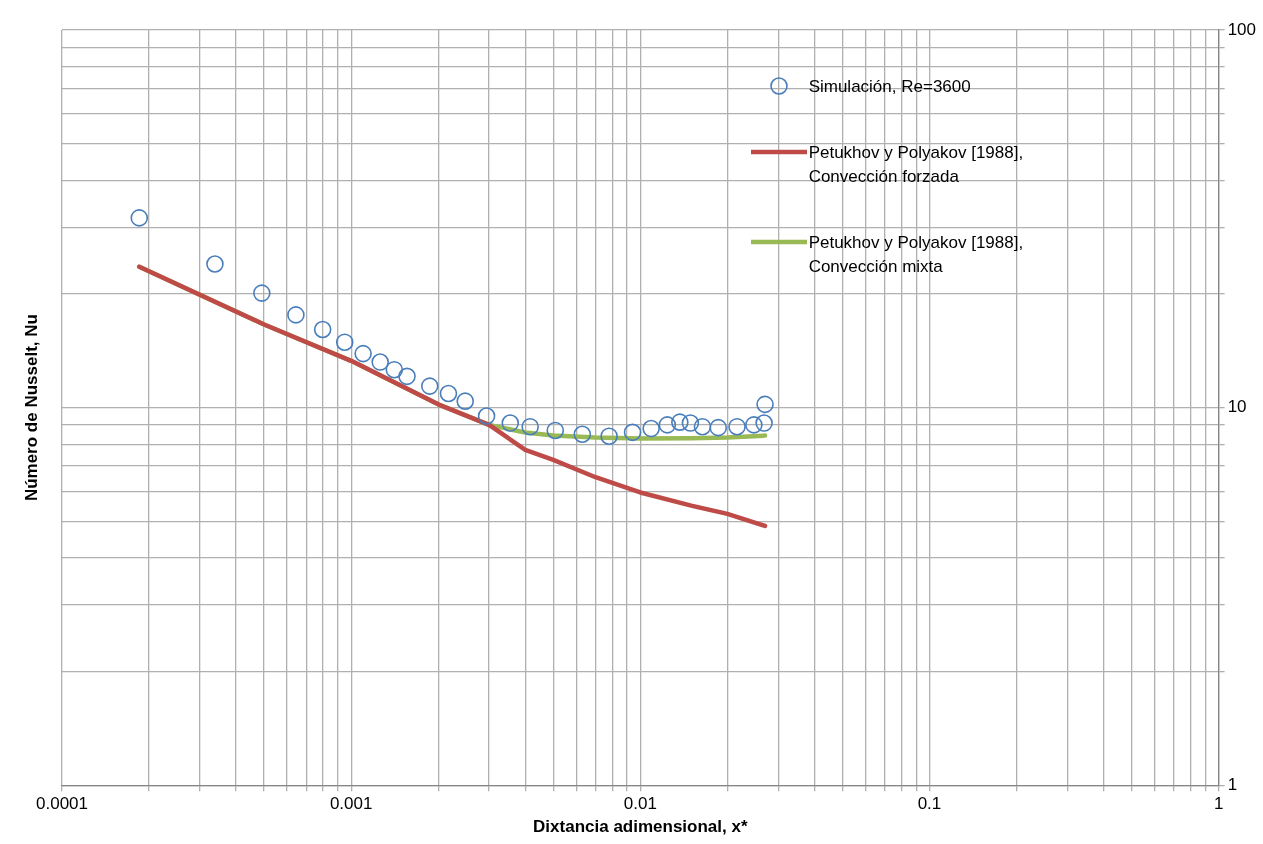  What do you see at coordinates (31, 408) in the screenshot?
I see `y-axis-title: Número de Nusselt, Nu` at bounding box center [31, 408].